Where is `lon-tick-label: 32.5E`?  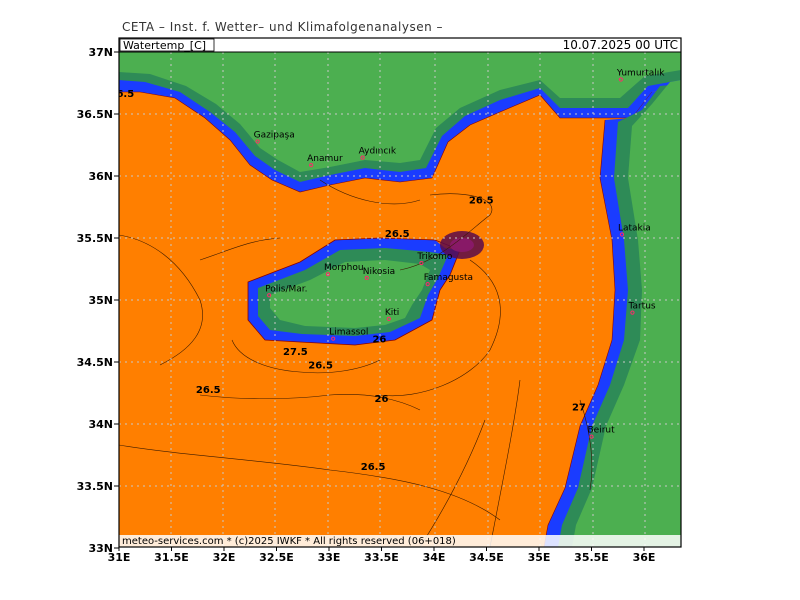
lon-tick-label: 32.5E is located at coordinates (276, 557).